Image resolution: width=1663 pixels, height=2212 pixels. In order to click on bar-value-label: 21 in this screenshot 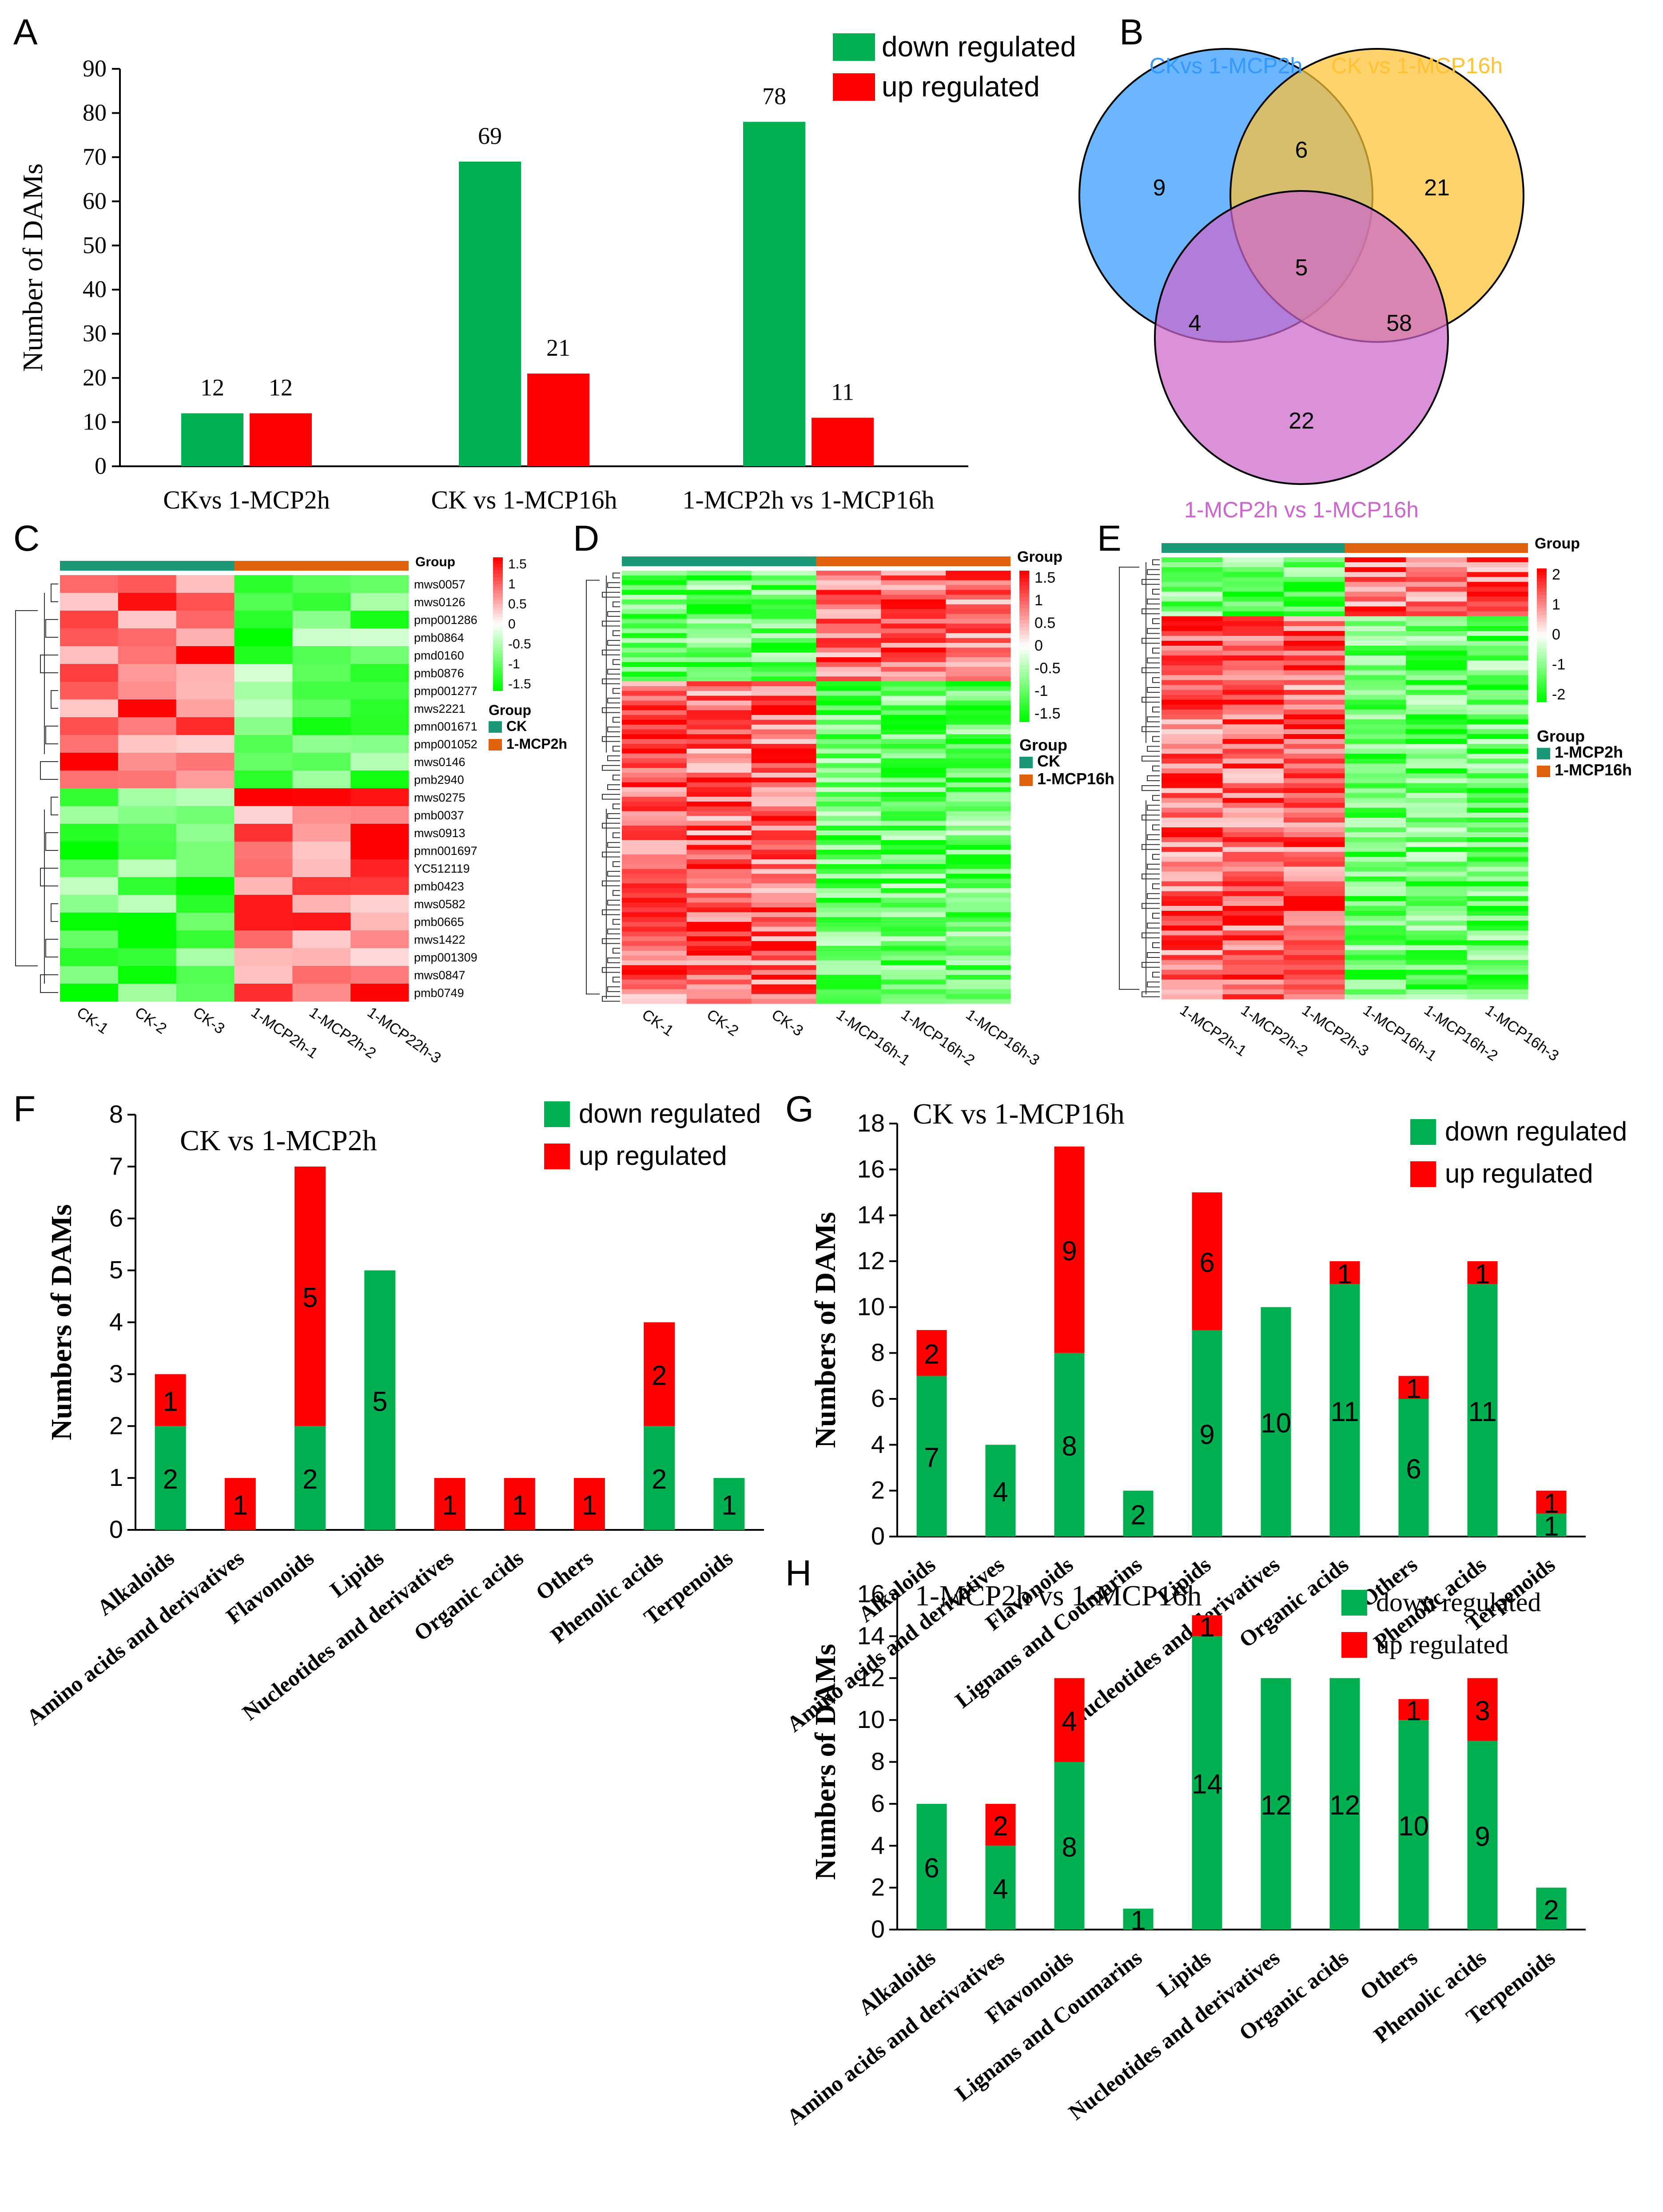, I will do `click(558, 347)`.